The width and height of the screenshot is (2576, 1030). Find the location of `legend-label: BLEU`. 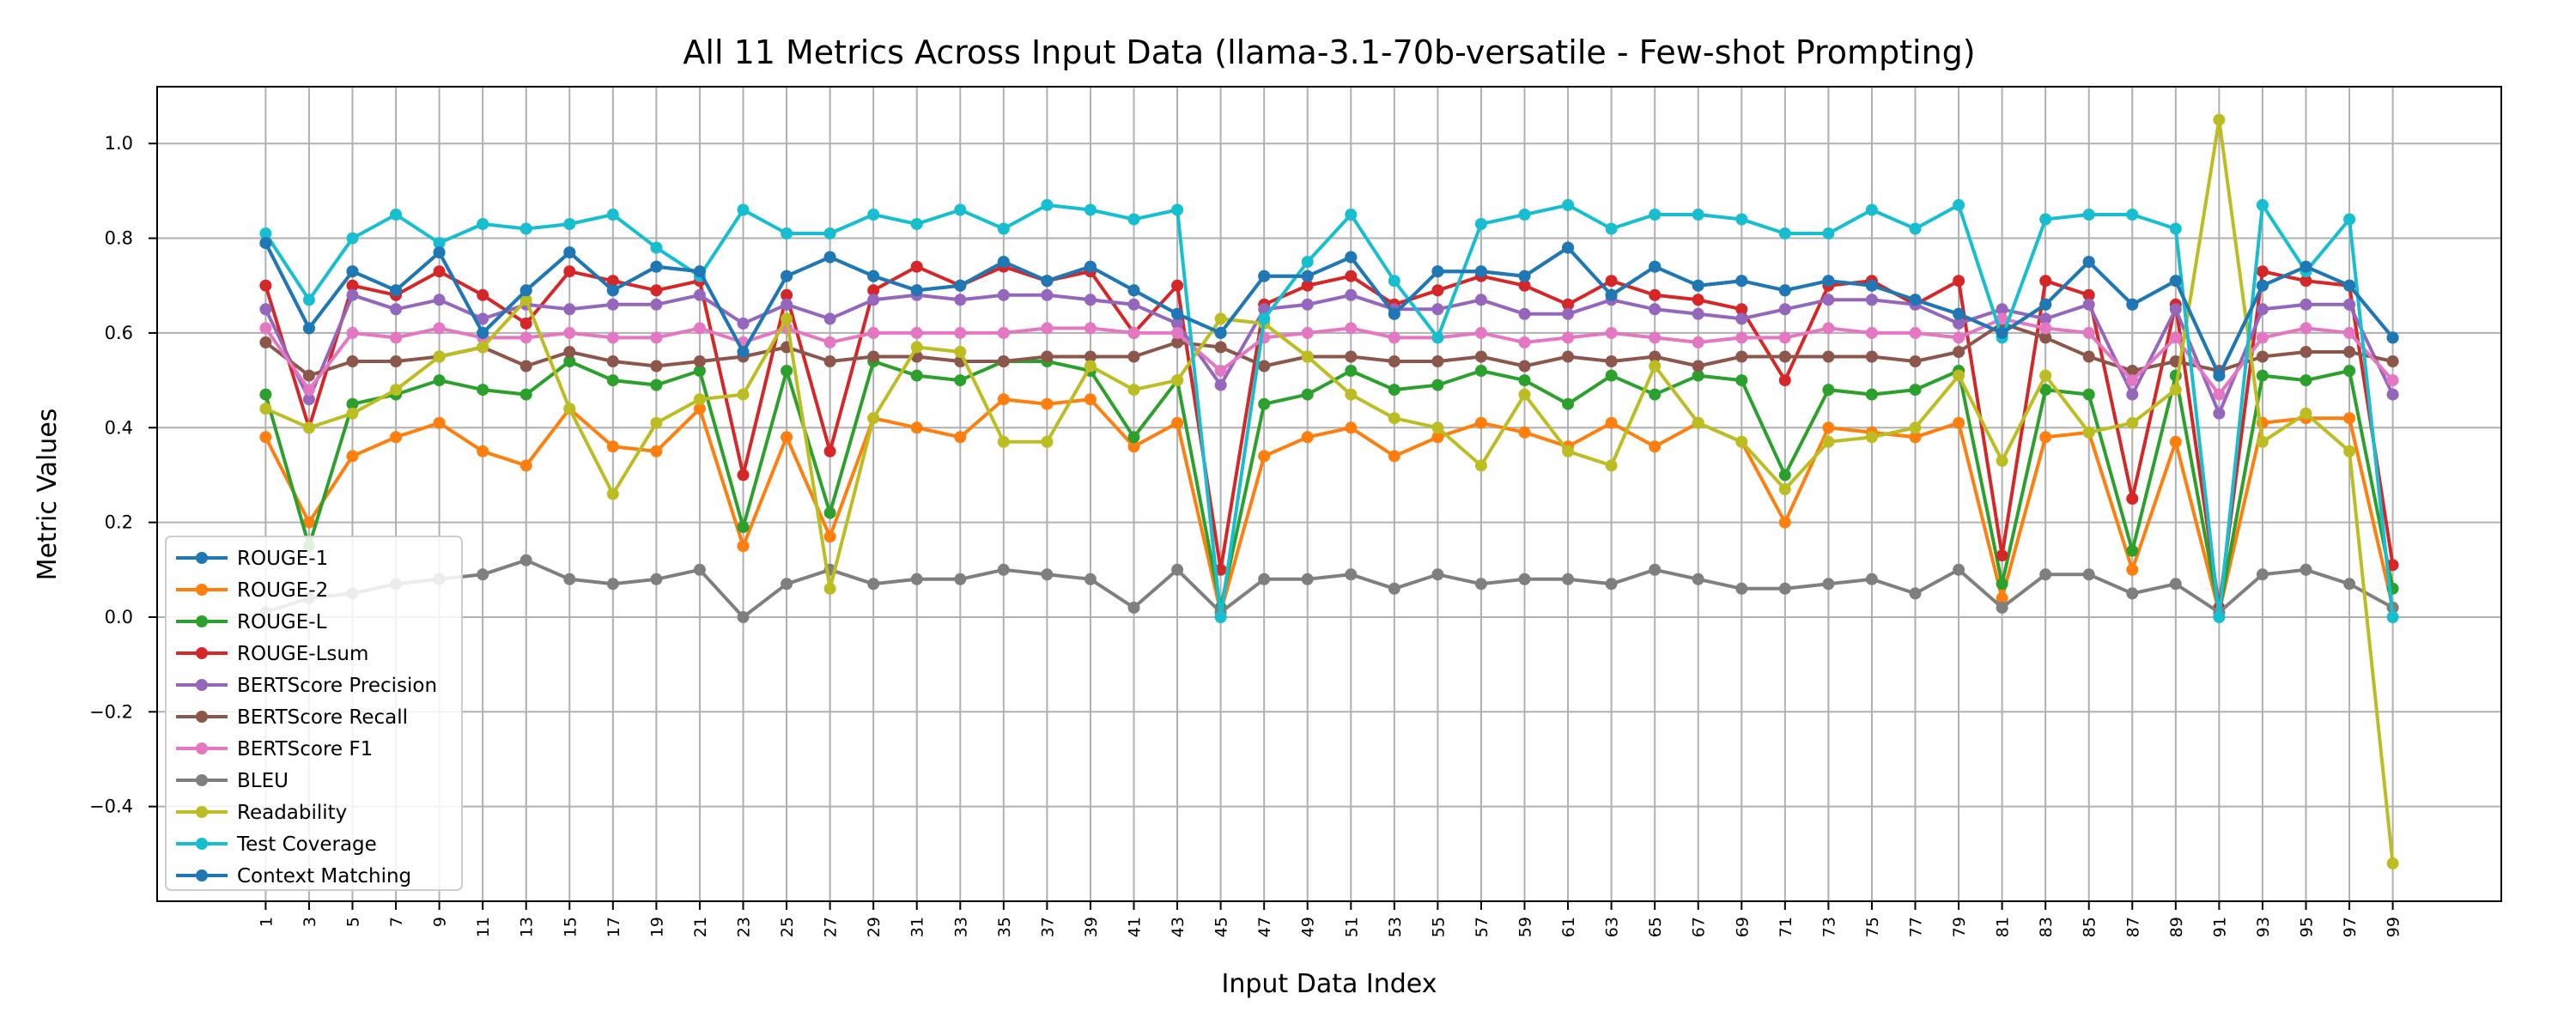

legend-label: BLEU is located at coordinates (263, 781).